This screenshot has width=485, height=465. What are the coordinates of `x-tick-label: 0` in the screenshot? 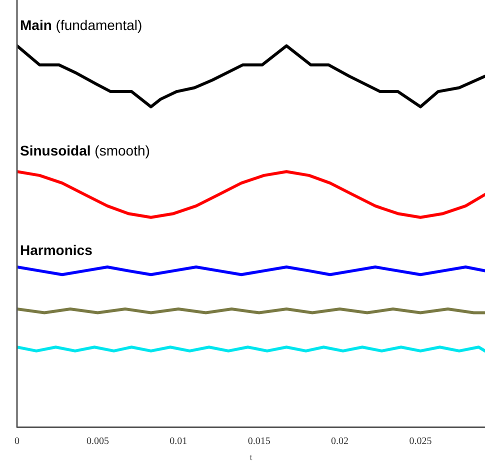 It's located at (17, 441).